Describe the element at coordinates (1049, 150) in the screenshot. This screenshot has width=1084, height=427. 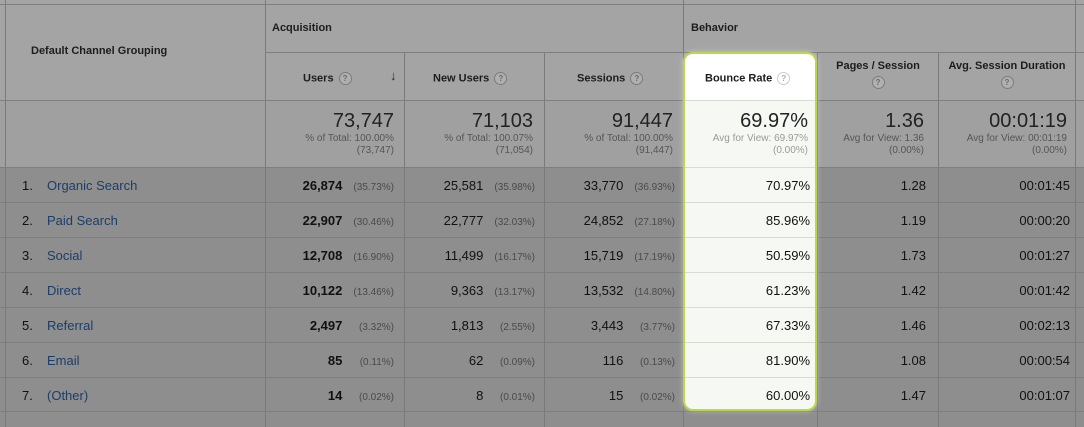
I see `avg-duration-total-base: (0.00%)` at that location.